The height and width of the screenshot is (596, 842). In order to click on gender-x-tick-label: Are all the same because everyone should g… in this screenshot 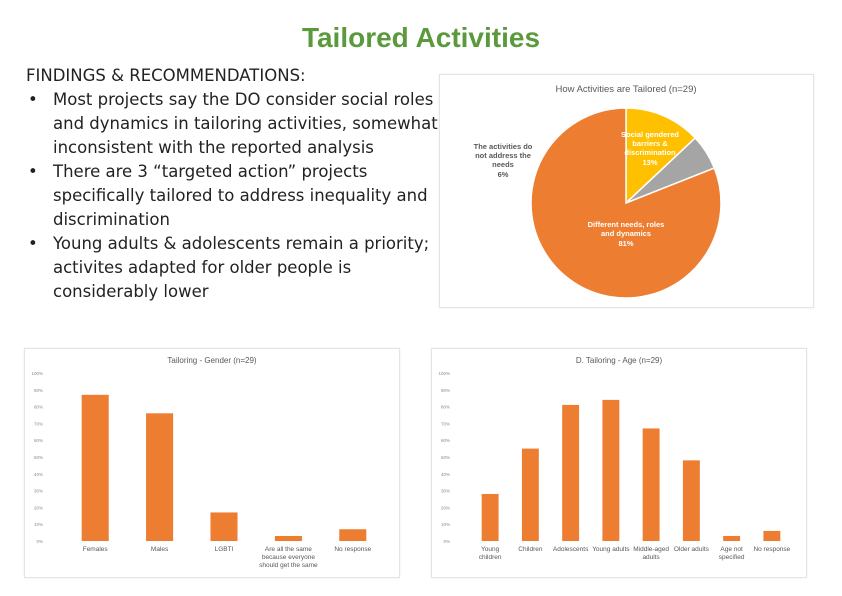, I will do `click(288, 557)`.